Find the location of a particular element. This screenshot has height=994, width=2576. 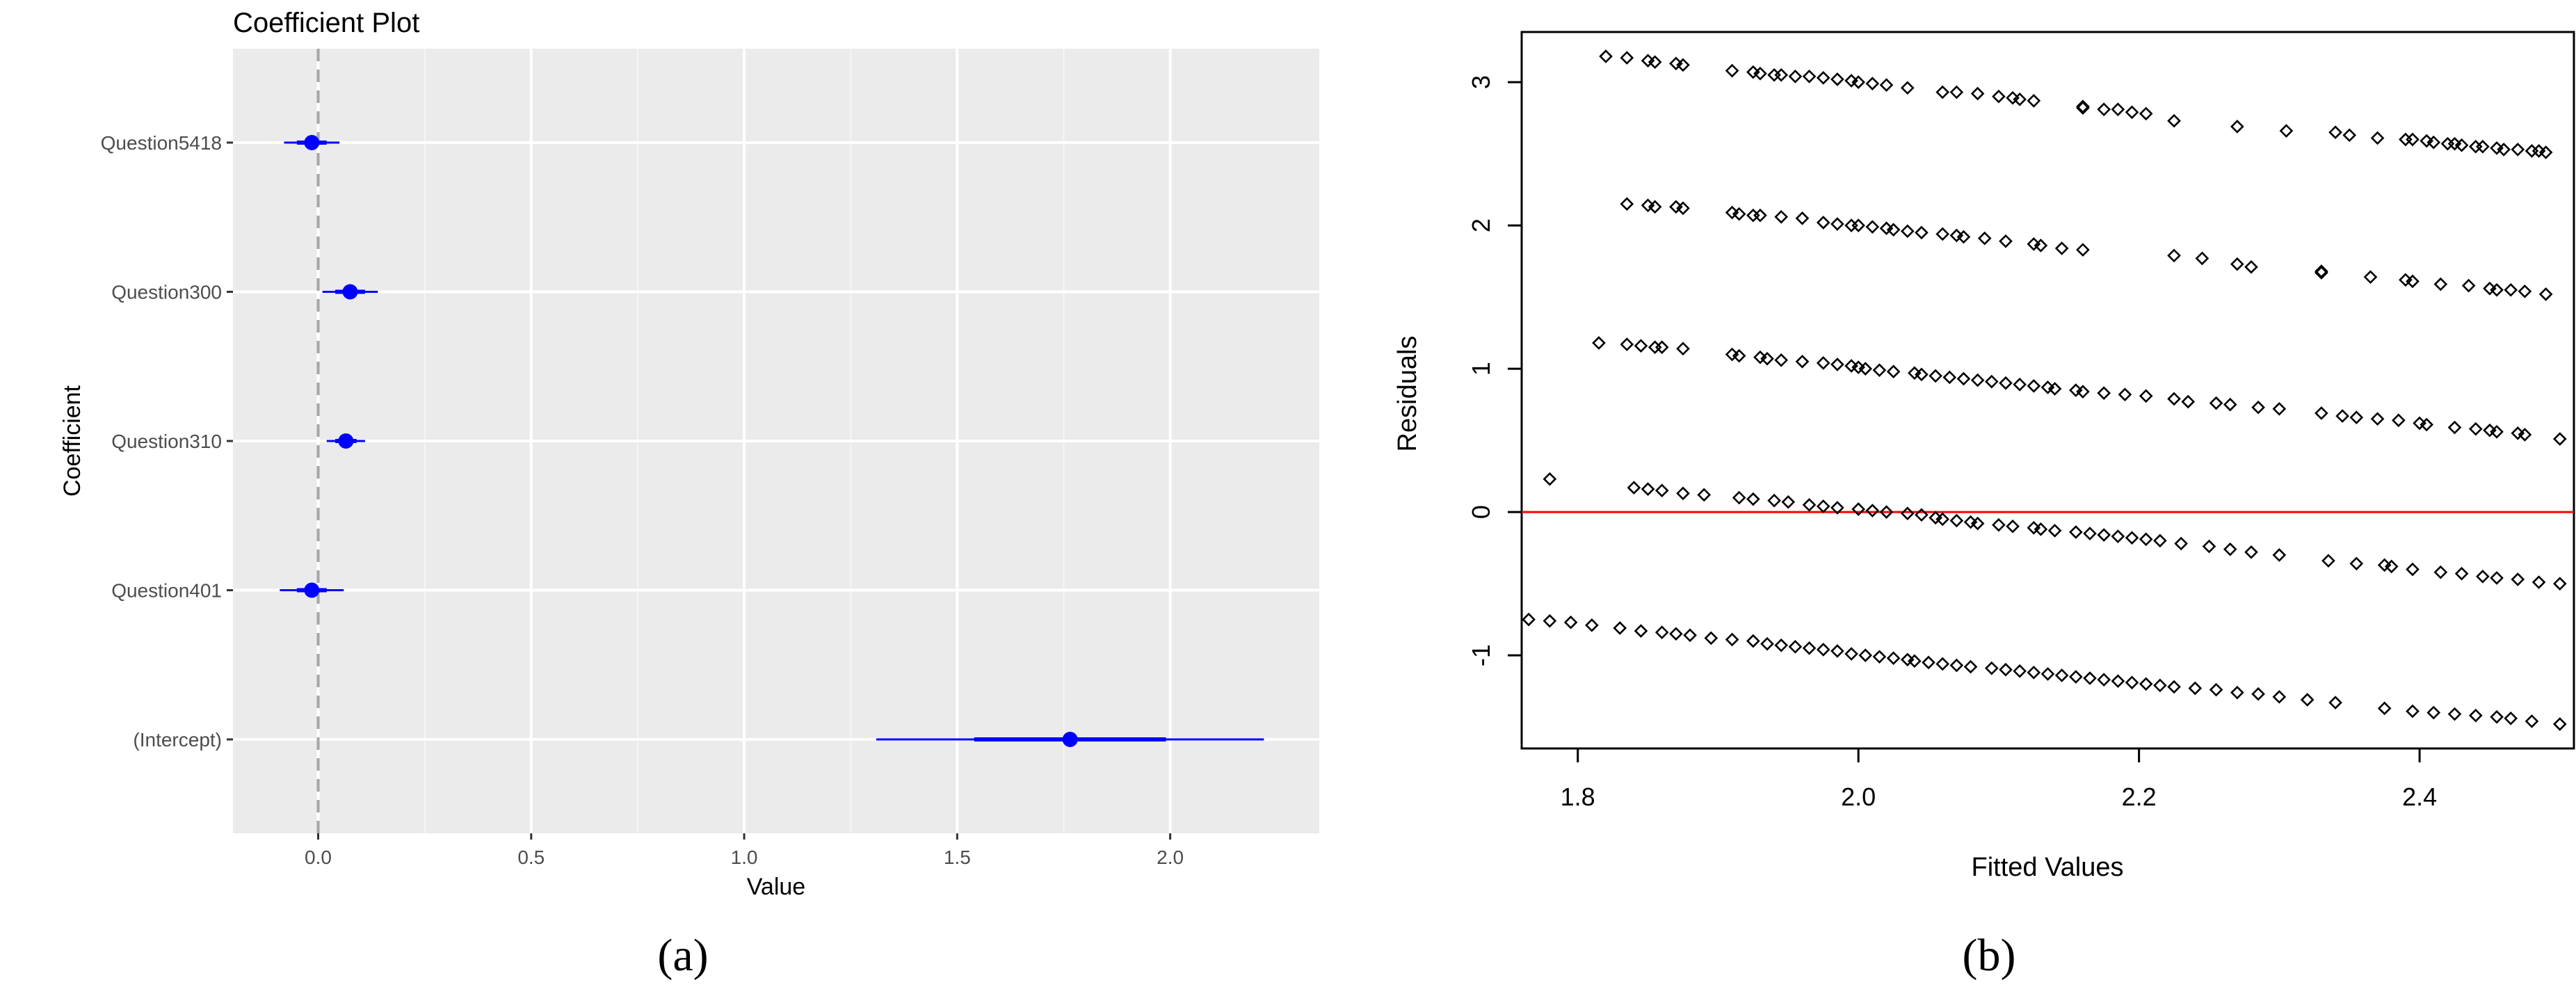

y-tick-label: Question401 is located at coordinates (166, 591).